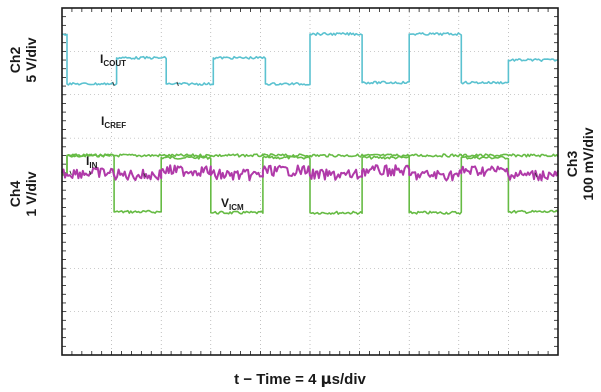 Image resolution: width=601 pixels, height=392 pixels. I want to click on ch2-name: Ch2, so click(15, 60).